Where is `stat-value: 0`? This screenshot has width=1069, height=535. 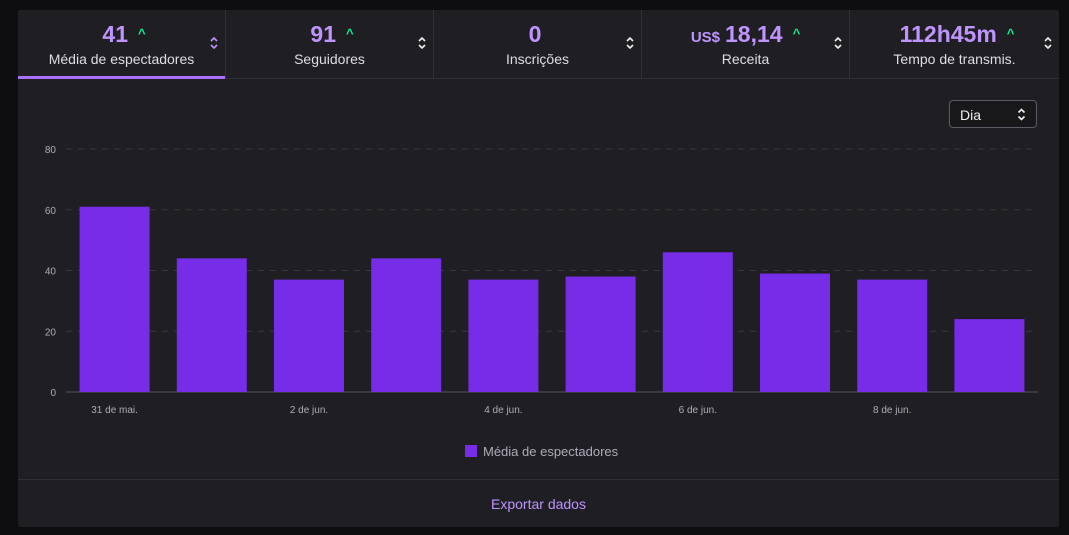 stat-value: 0 is located at coordinates (535, 34).